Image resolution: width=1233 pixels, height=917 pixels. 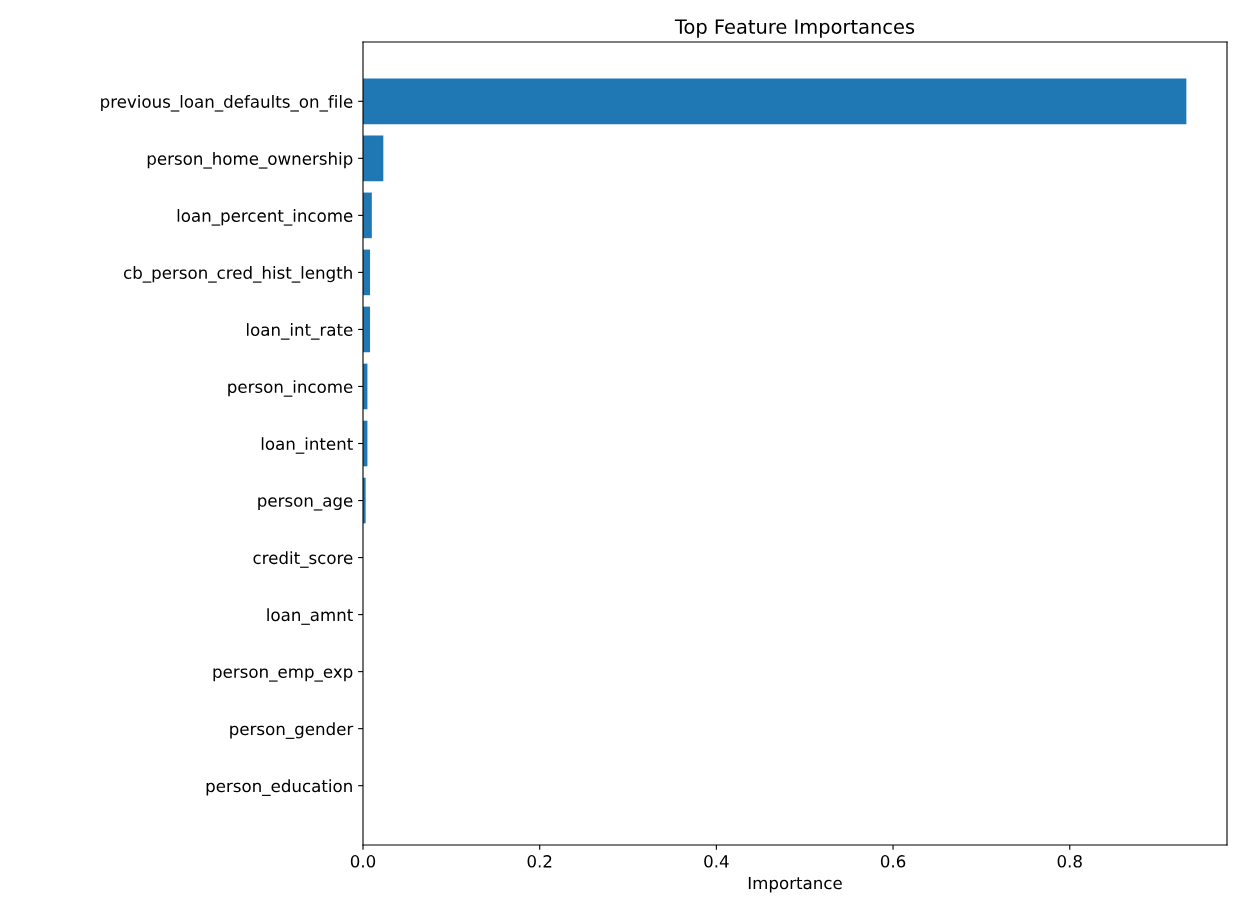 I want to click on x-axis-title: Importance, so click(x=795, y=884).